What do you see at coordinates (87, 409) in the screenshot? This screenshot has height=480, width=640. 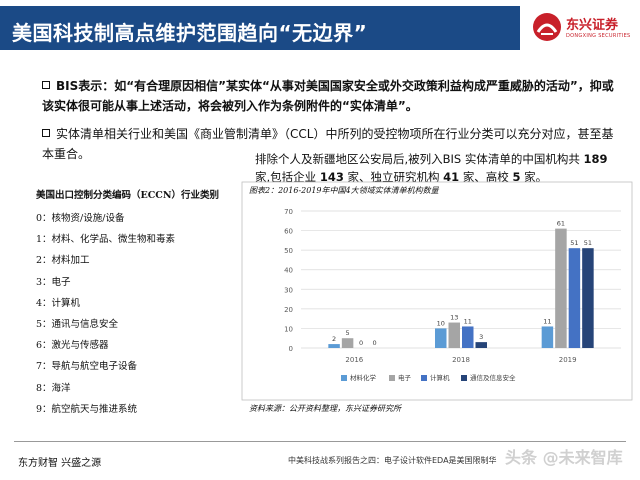 I see `list-item: 9：航空航天与推进系统` at bounding box center [87, 409].